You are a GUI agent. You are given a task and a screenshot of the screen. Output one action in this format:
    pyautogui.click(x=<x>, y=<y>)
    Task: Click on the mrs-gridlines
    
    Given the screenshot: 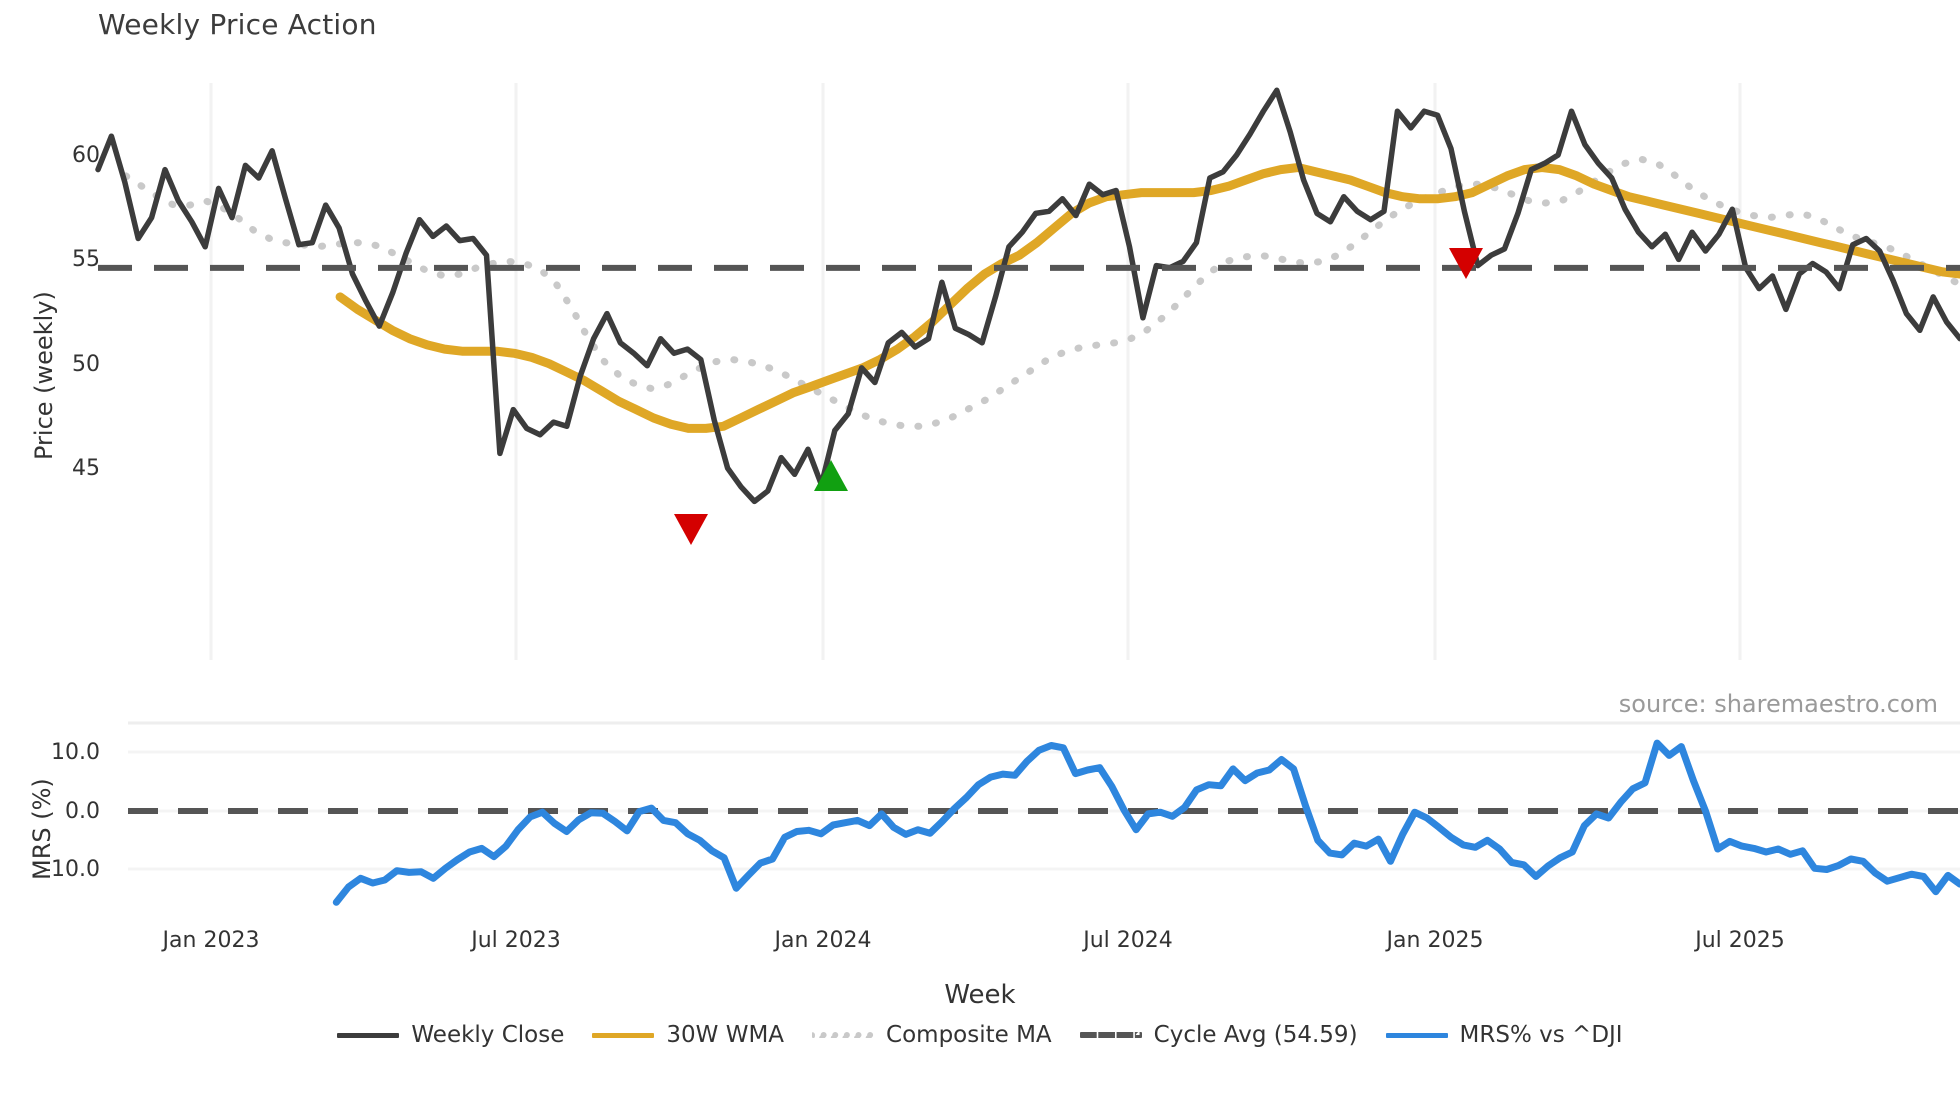 What is the action you would take?
    pyautogui.click(x=1044, y=796)
    